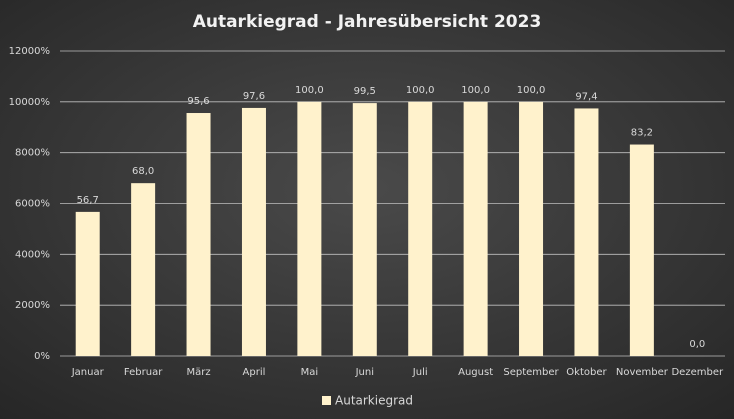  What do you see at coordinates (364, 372) in the screenshot?
I see `x-tick-label: Juni` at bounding box center [364, 372].